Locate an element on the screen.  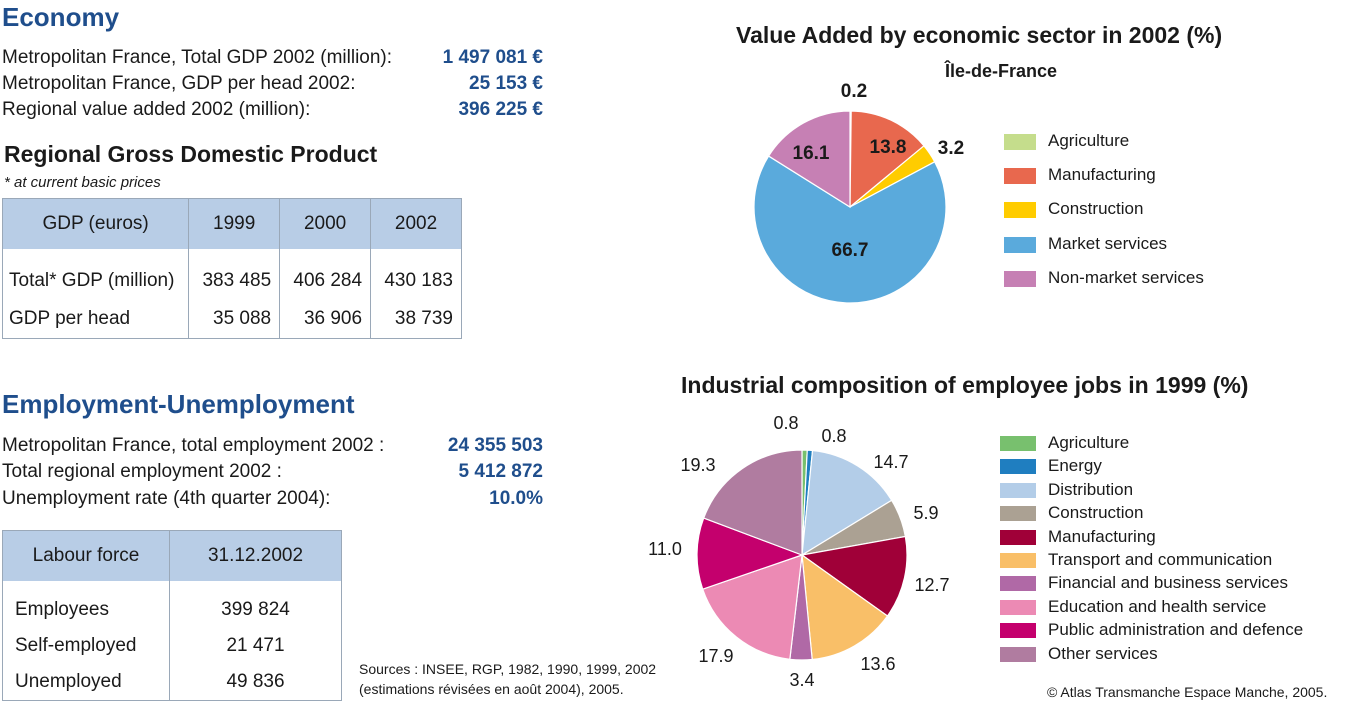
table-row: GDP per head 35 088 36 906 38 739 is located at coordinates (232, 319).